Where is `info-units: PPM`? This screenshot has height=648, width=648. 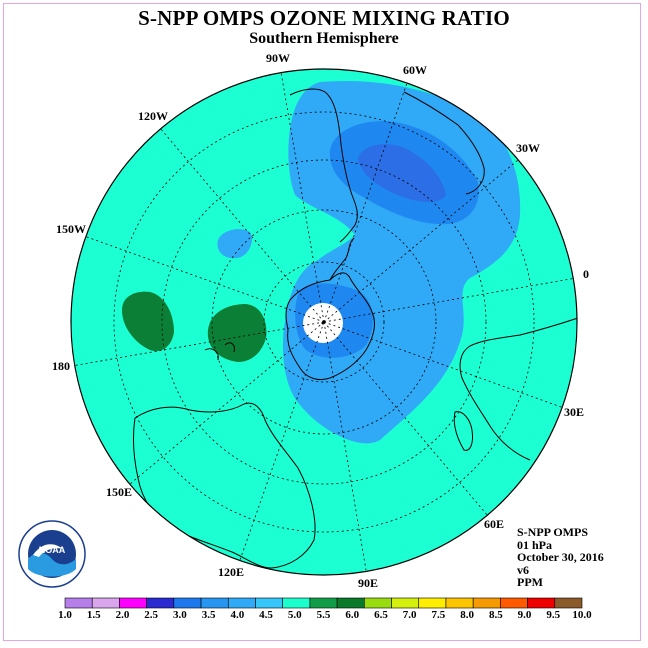 info-units: PPM is located at coordinates (530, 582).